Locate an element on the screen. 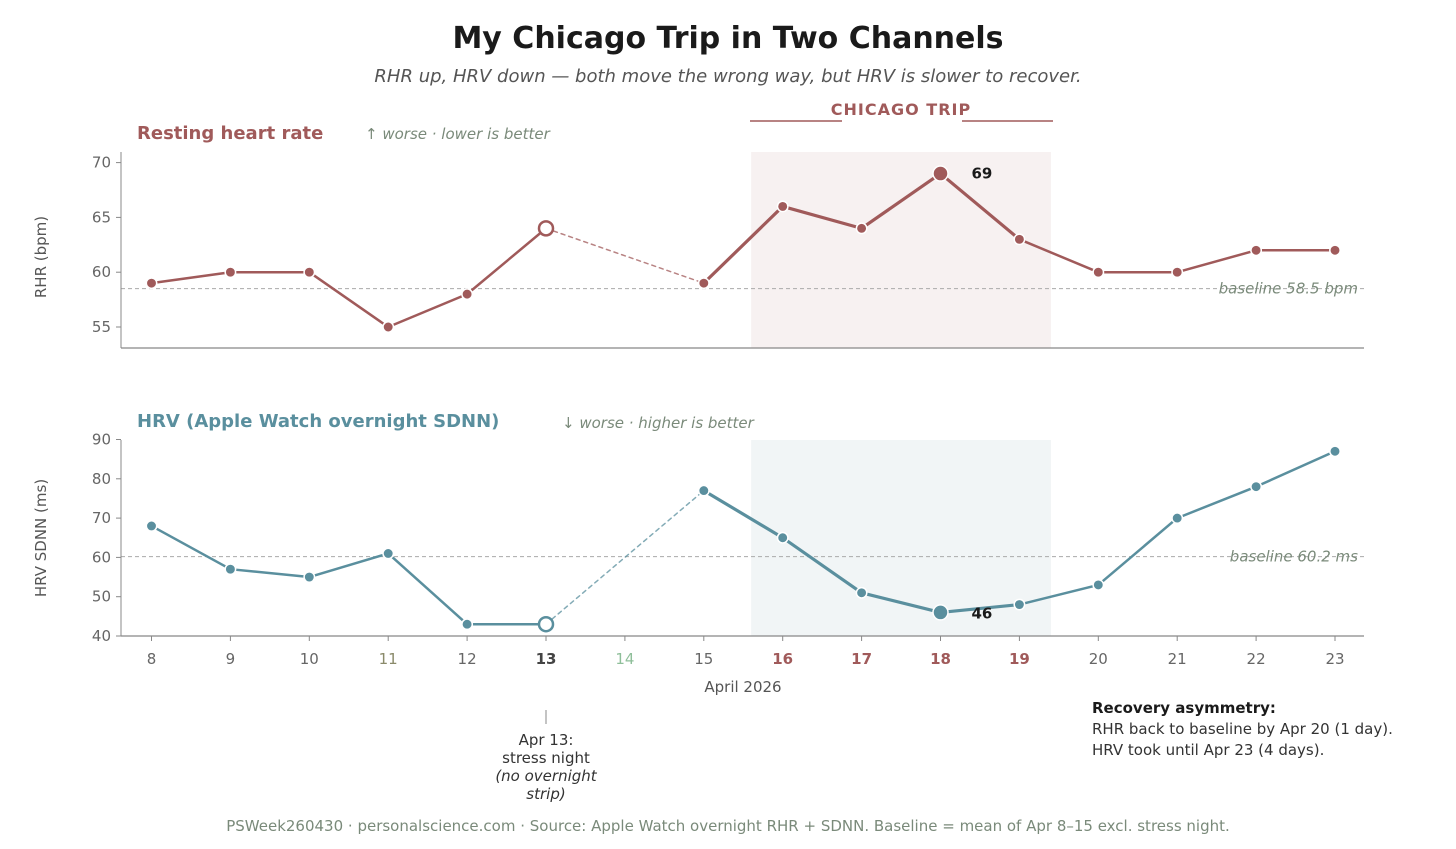 This screenshot has width=1456, height=849. hrv-y-tick-label: 90 is located at coordinates (101, 440).